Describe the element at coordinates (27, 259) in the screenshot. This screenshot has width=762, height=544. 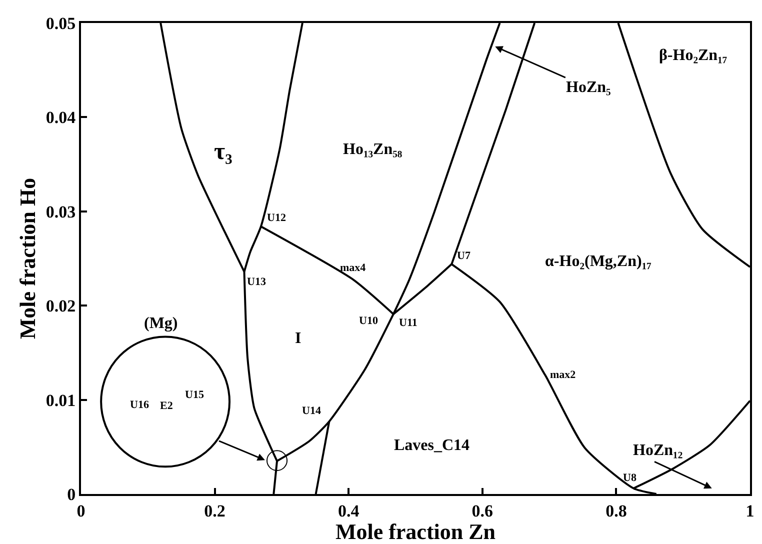
I see `y-axis-title: Mole fraction Ho` at that location.